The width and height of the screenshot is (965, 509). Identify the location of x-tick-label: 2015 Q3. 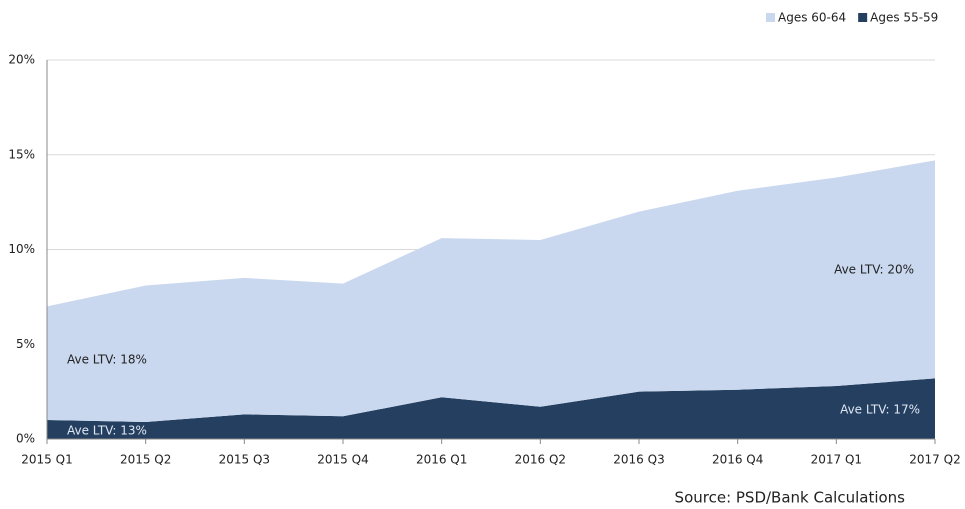
(244, 460).